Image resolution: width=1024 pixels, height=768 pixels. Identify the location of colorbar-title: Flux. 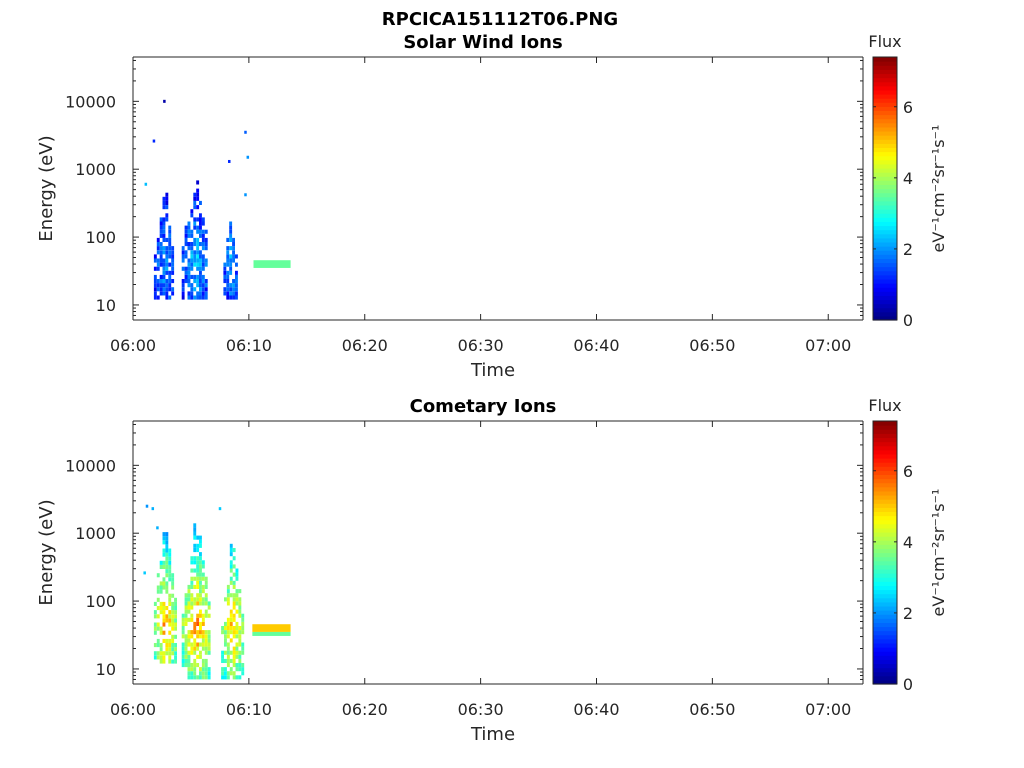
(884, 41).